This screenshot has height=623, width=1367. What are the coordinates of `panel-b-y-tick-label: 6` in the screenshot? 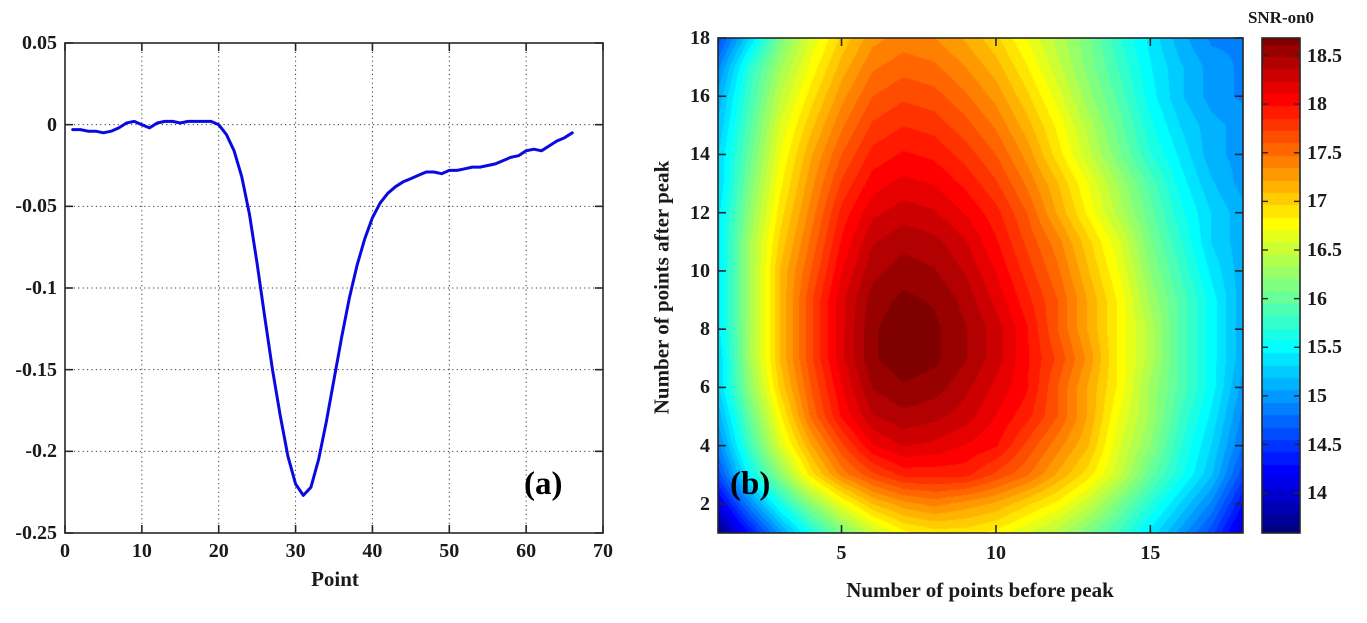 It's located at (705, 387).